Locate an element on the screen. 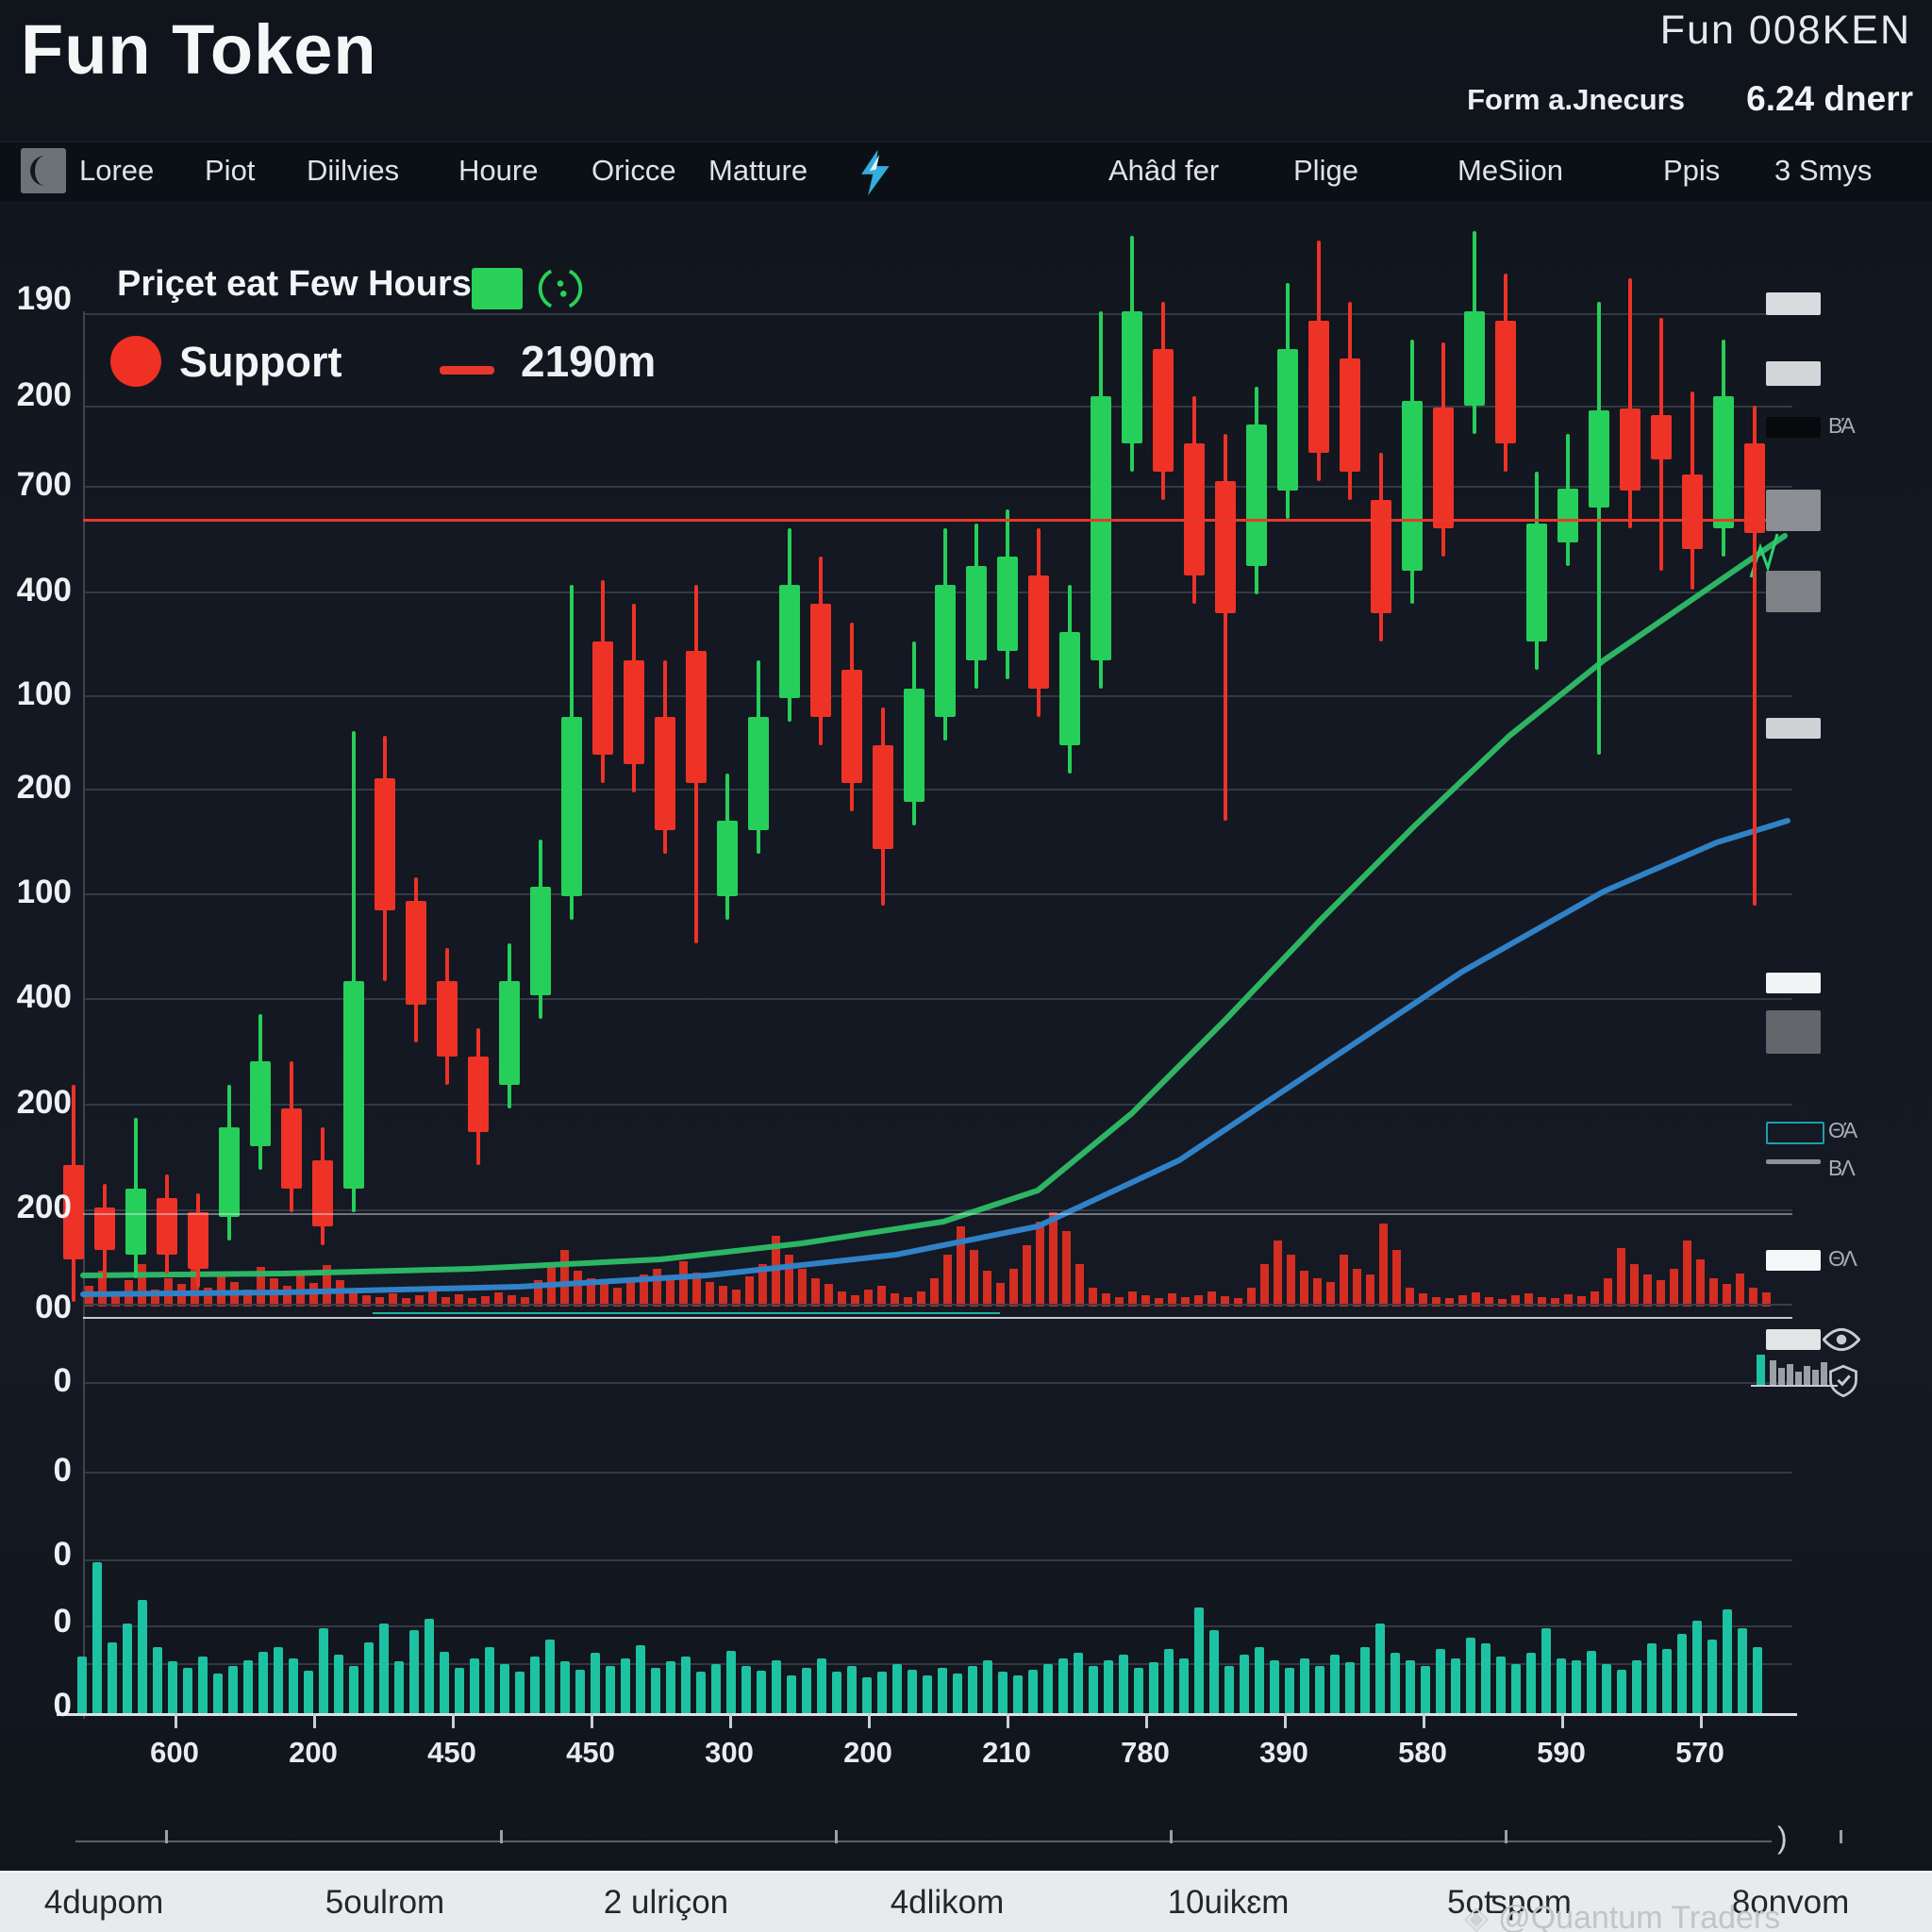 This screenshot has width=1932, height=1932. toolbar-item-plige: Plige is located at coordinates (1326, 171).